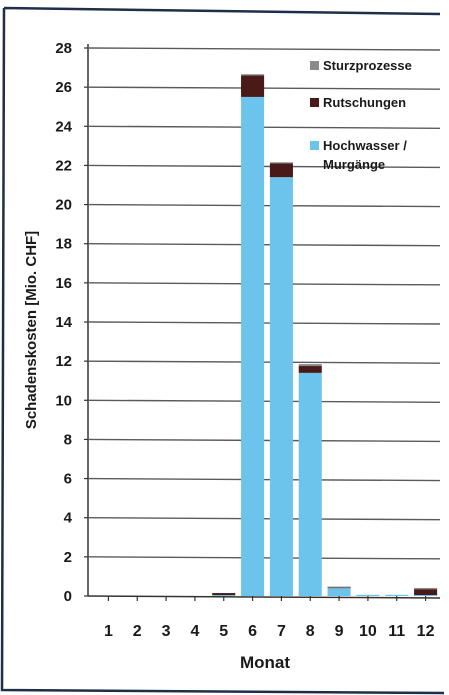  What do you see at coordinates (367, 65) in the screenshot?
I see `legend-label: Sturzprozesse` at bounding box center [367, 65].